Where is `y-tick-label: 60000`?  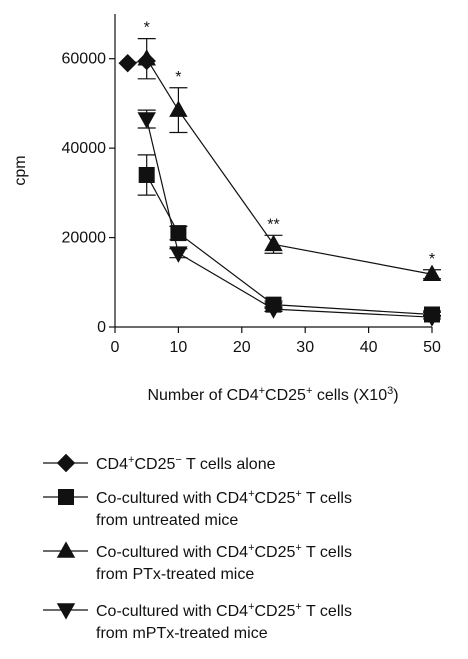
y-tick-label: 60000 is located at coordinates (84, 59).